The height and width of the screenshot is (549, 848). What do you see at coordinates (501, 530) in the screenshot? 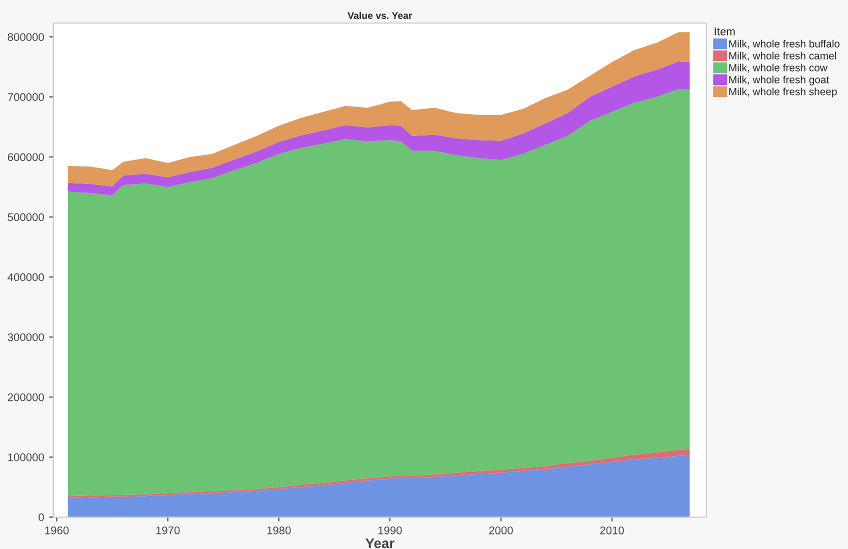
I see `x-tick-label: 2000` at bounding box center [501, 530].